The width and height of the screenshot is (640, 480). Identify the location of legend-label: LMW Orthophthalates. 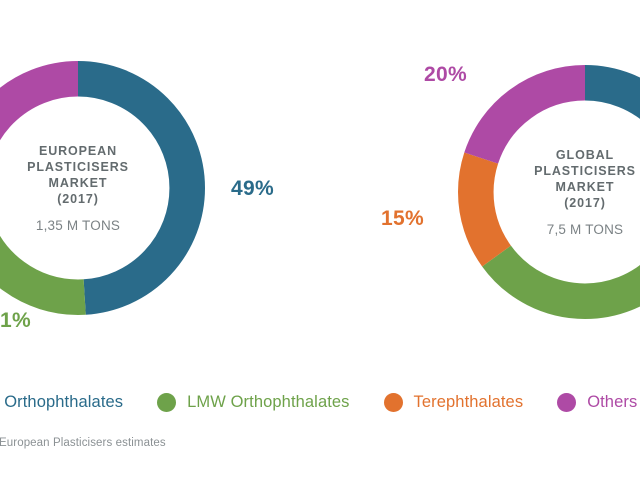
(268, 401).